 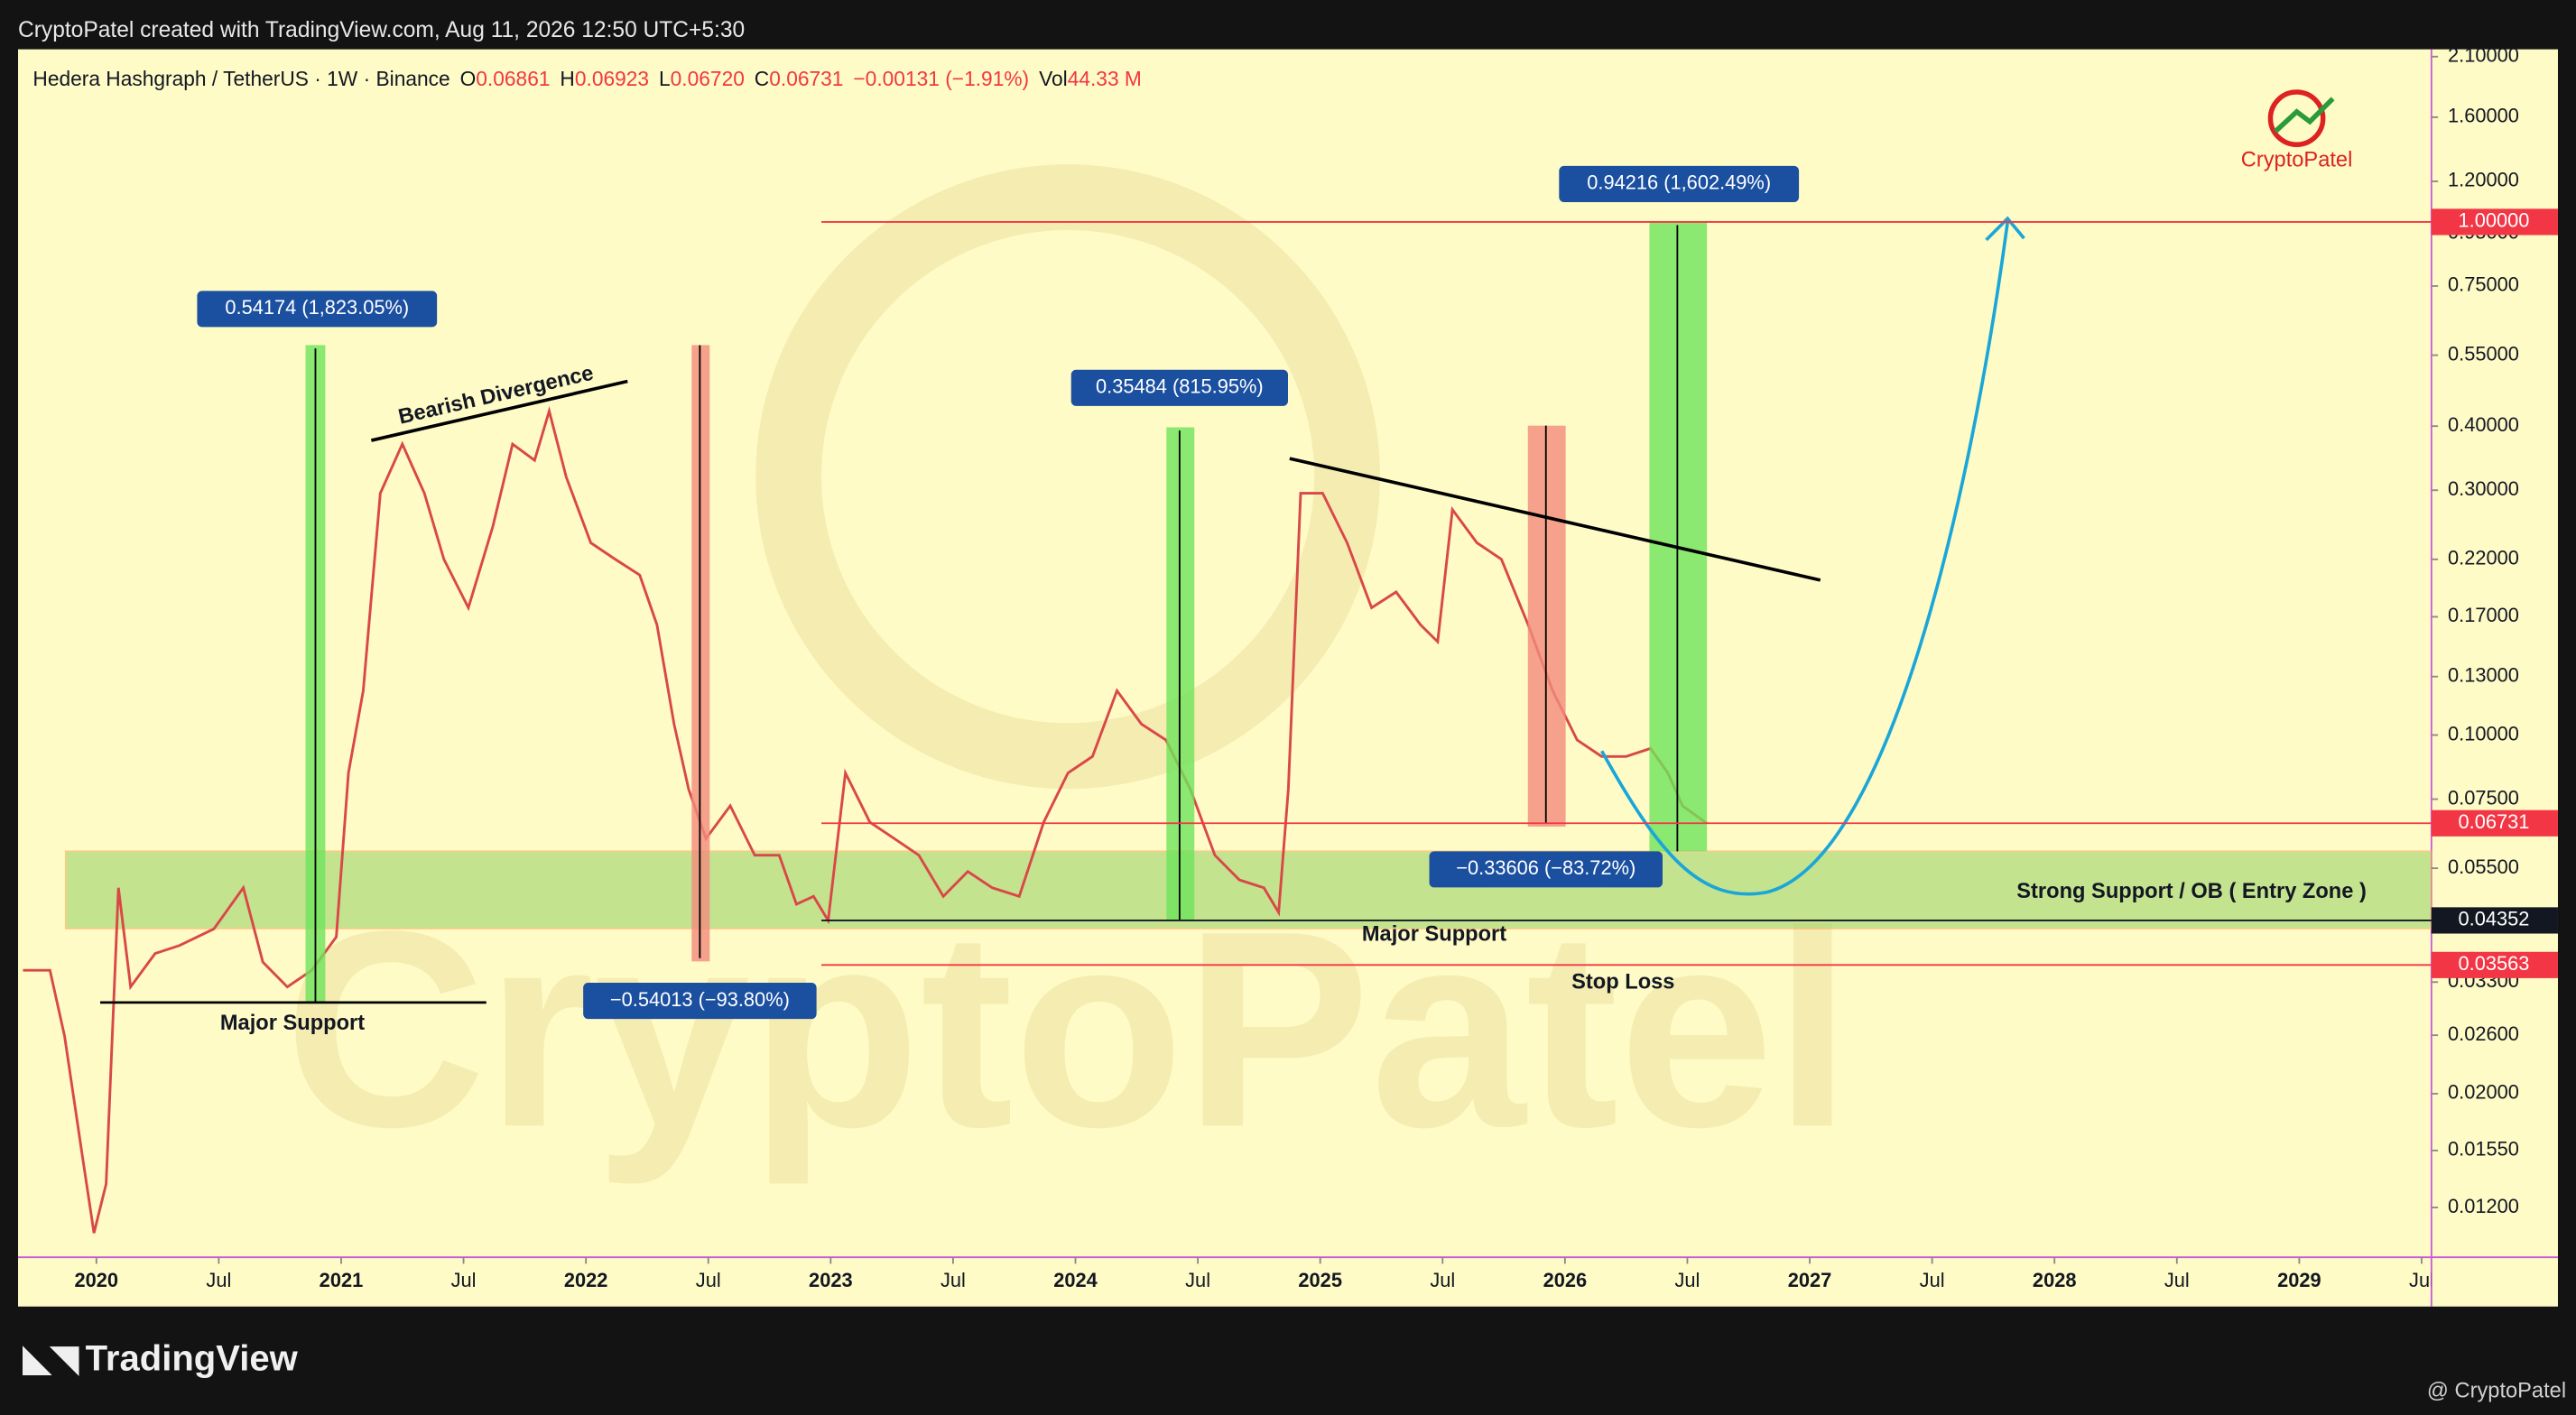 I want to click on measure-label: 0.94216 (1,602.49%), so click(x=1679, y=182).